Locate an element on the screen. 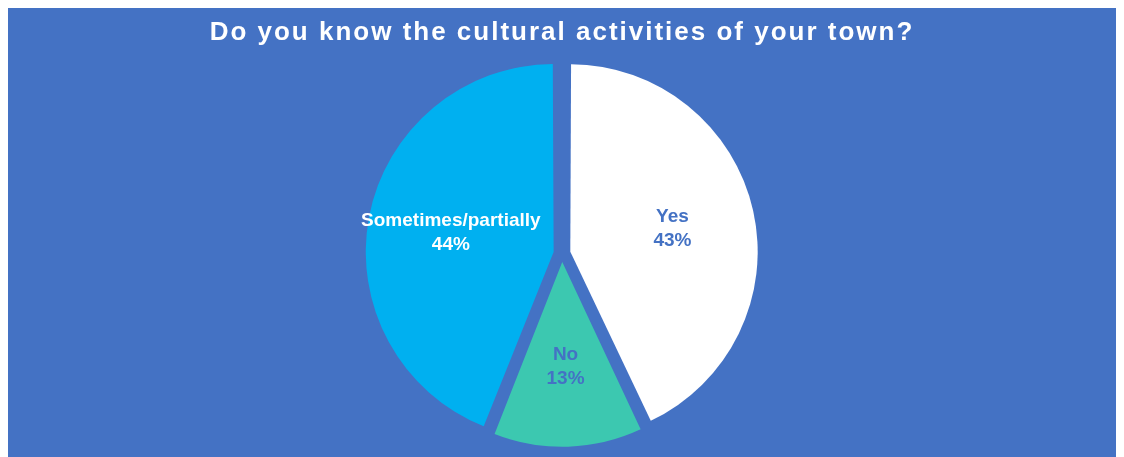 The width and height of the screenshot is (1124, 457). slice-label: Sometimes/partially is located at coordinates (451, 219).